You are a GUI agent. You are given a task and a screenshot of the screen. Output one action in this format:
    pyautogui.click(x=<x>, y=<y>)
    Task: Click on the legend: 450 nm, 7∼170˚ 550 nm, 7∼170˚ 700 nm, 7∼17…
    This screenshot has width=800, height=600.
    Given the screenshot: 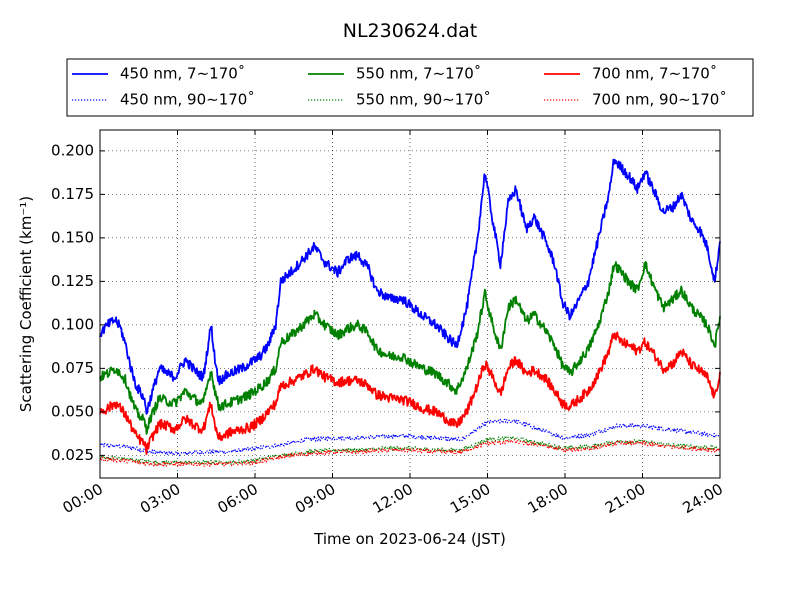 What is the action you would take?
    pyautogui.click(x=410, y=87)
    